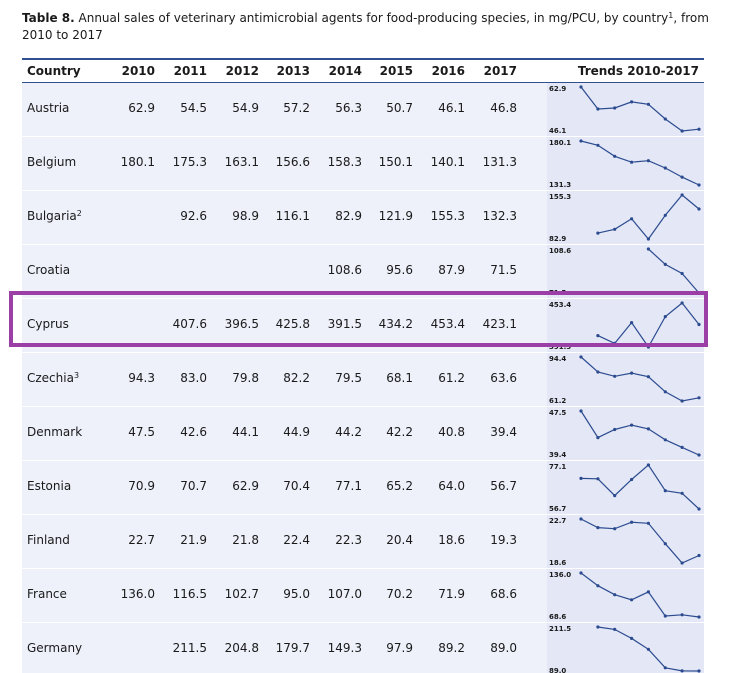 The width and height of the screenshot is (749, 673). I want to click on value-cell: 54.5, so click(193, 108).